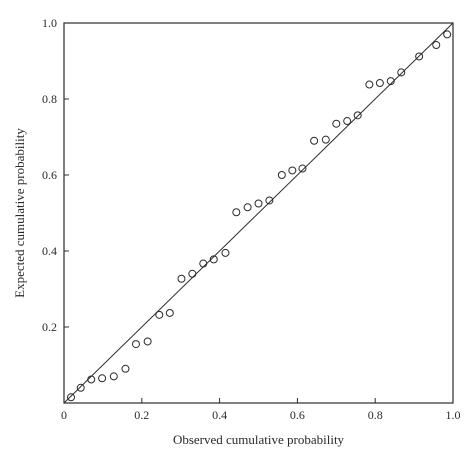 The width and height of the screenshot is (474, 468). What do you see at coordinates (259, 439) in the screenshot?
I see `x-axis-title: Observed cumulative probability` at bounding box center [259, 439].